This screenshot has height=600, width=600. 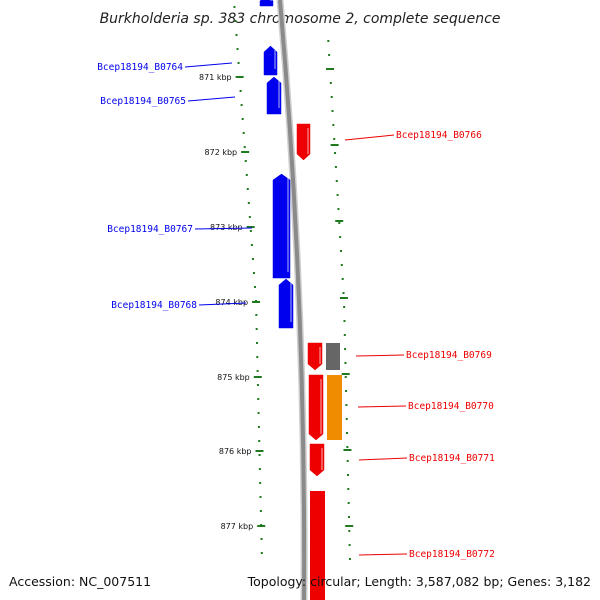 What do you see at coordinates (150, 229) in the screenshot?
I see `gene-label-forward: Bcep18194_B0767` at bounding box center [150, 229].